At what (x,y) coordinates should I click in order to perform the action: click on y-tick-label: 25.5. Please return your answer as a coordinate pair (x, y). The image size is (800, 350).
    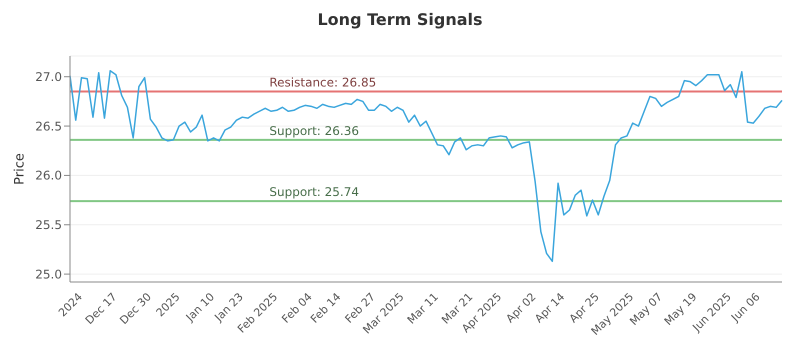
    Looking at the image, I should click on (48, 225).